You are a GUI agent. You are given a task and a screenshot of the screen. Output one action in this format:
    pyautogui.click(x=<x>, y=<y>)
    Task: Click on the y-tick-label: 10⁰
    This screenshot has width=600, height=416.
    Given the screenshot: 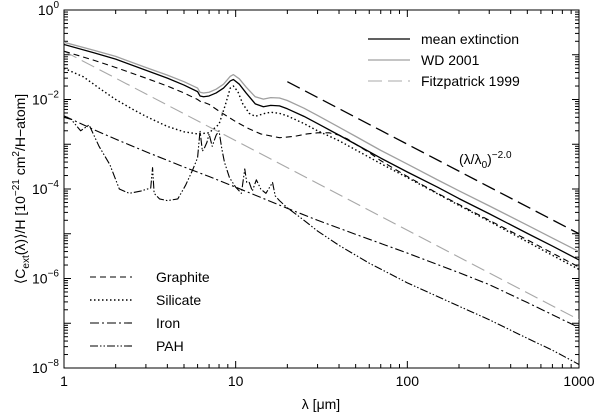 What is the action you would take?
    pyautogui.click(x=49, y=9)
    